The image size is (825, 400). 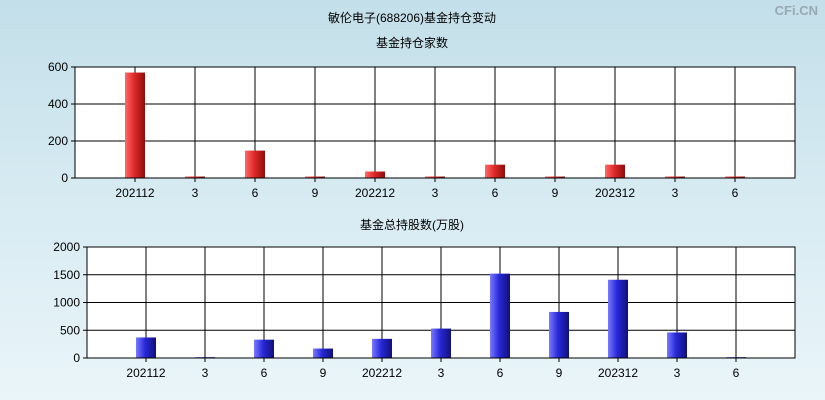 I want to click on top-ytick-label: 400, so click(x=58, y=104).